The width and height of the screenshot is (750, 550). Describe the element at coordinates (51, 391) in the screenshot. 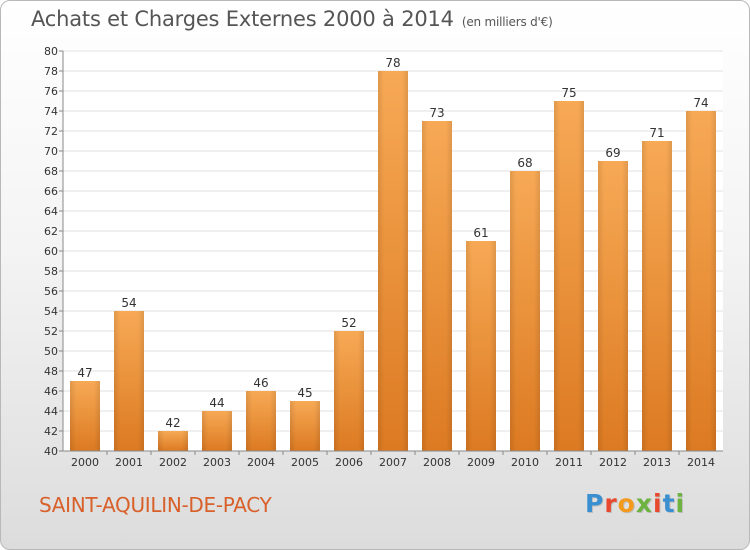

I see `y-tick-label: 46` at that location.